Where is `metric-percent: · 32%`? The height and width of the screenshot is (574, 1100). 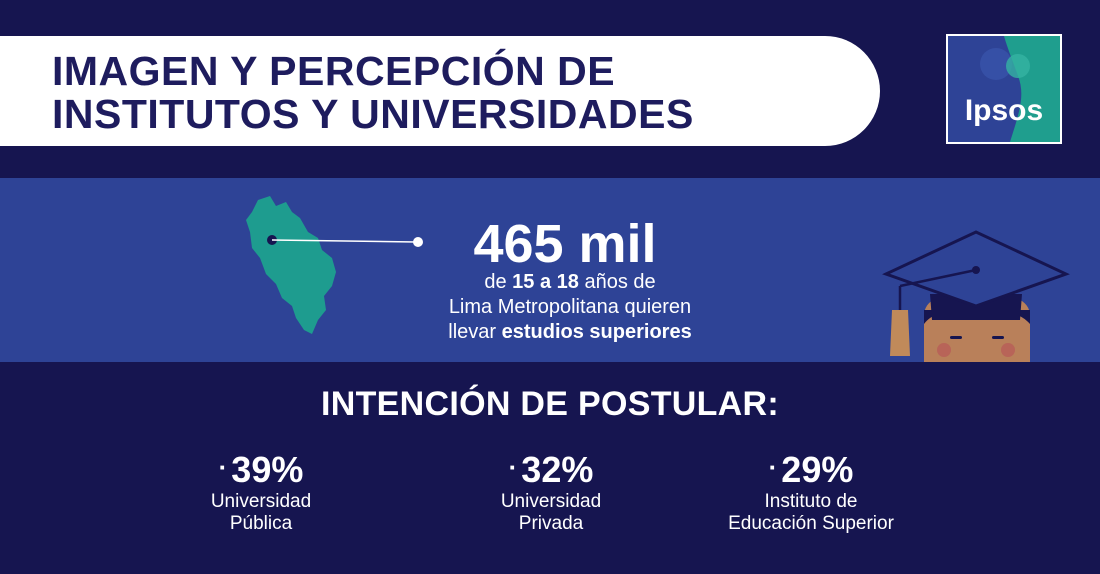
metric-percent: · 32% is located at coordinates (551, 468).